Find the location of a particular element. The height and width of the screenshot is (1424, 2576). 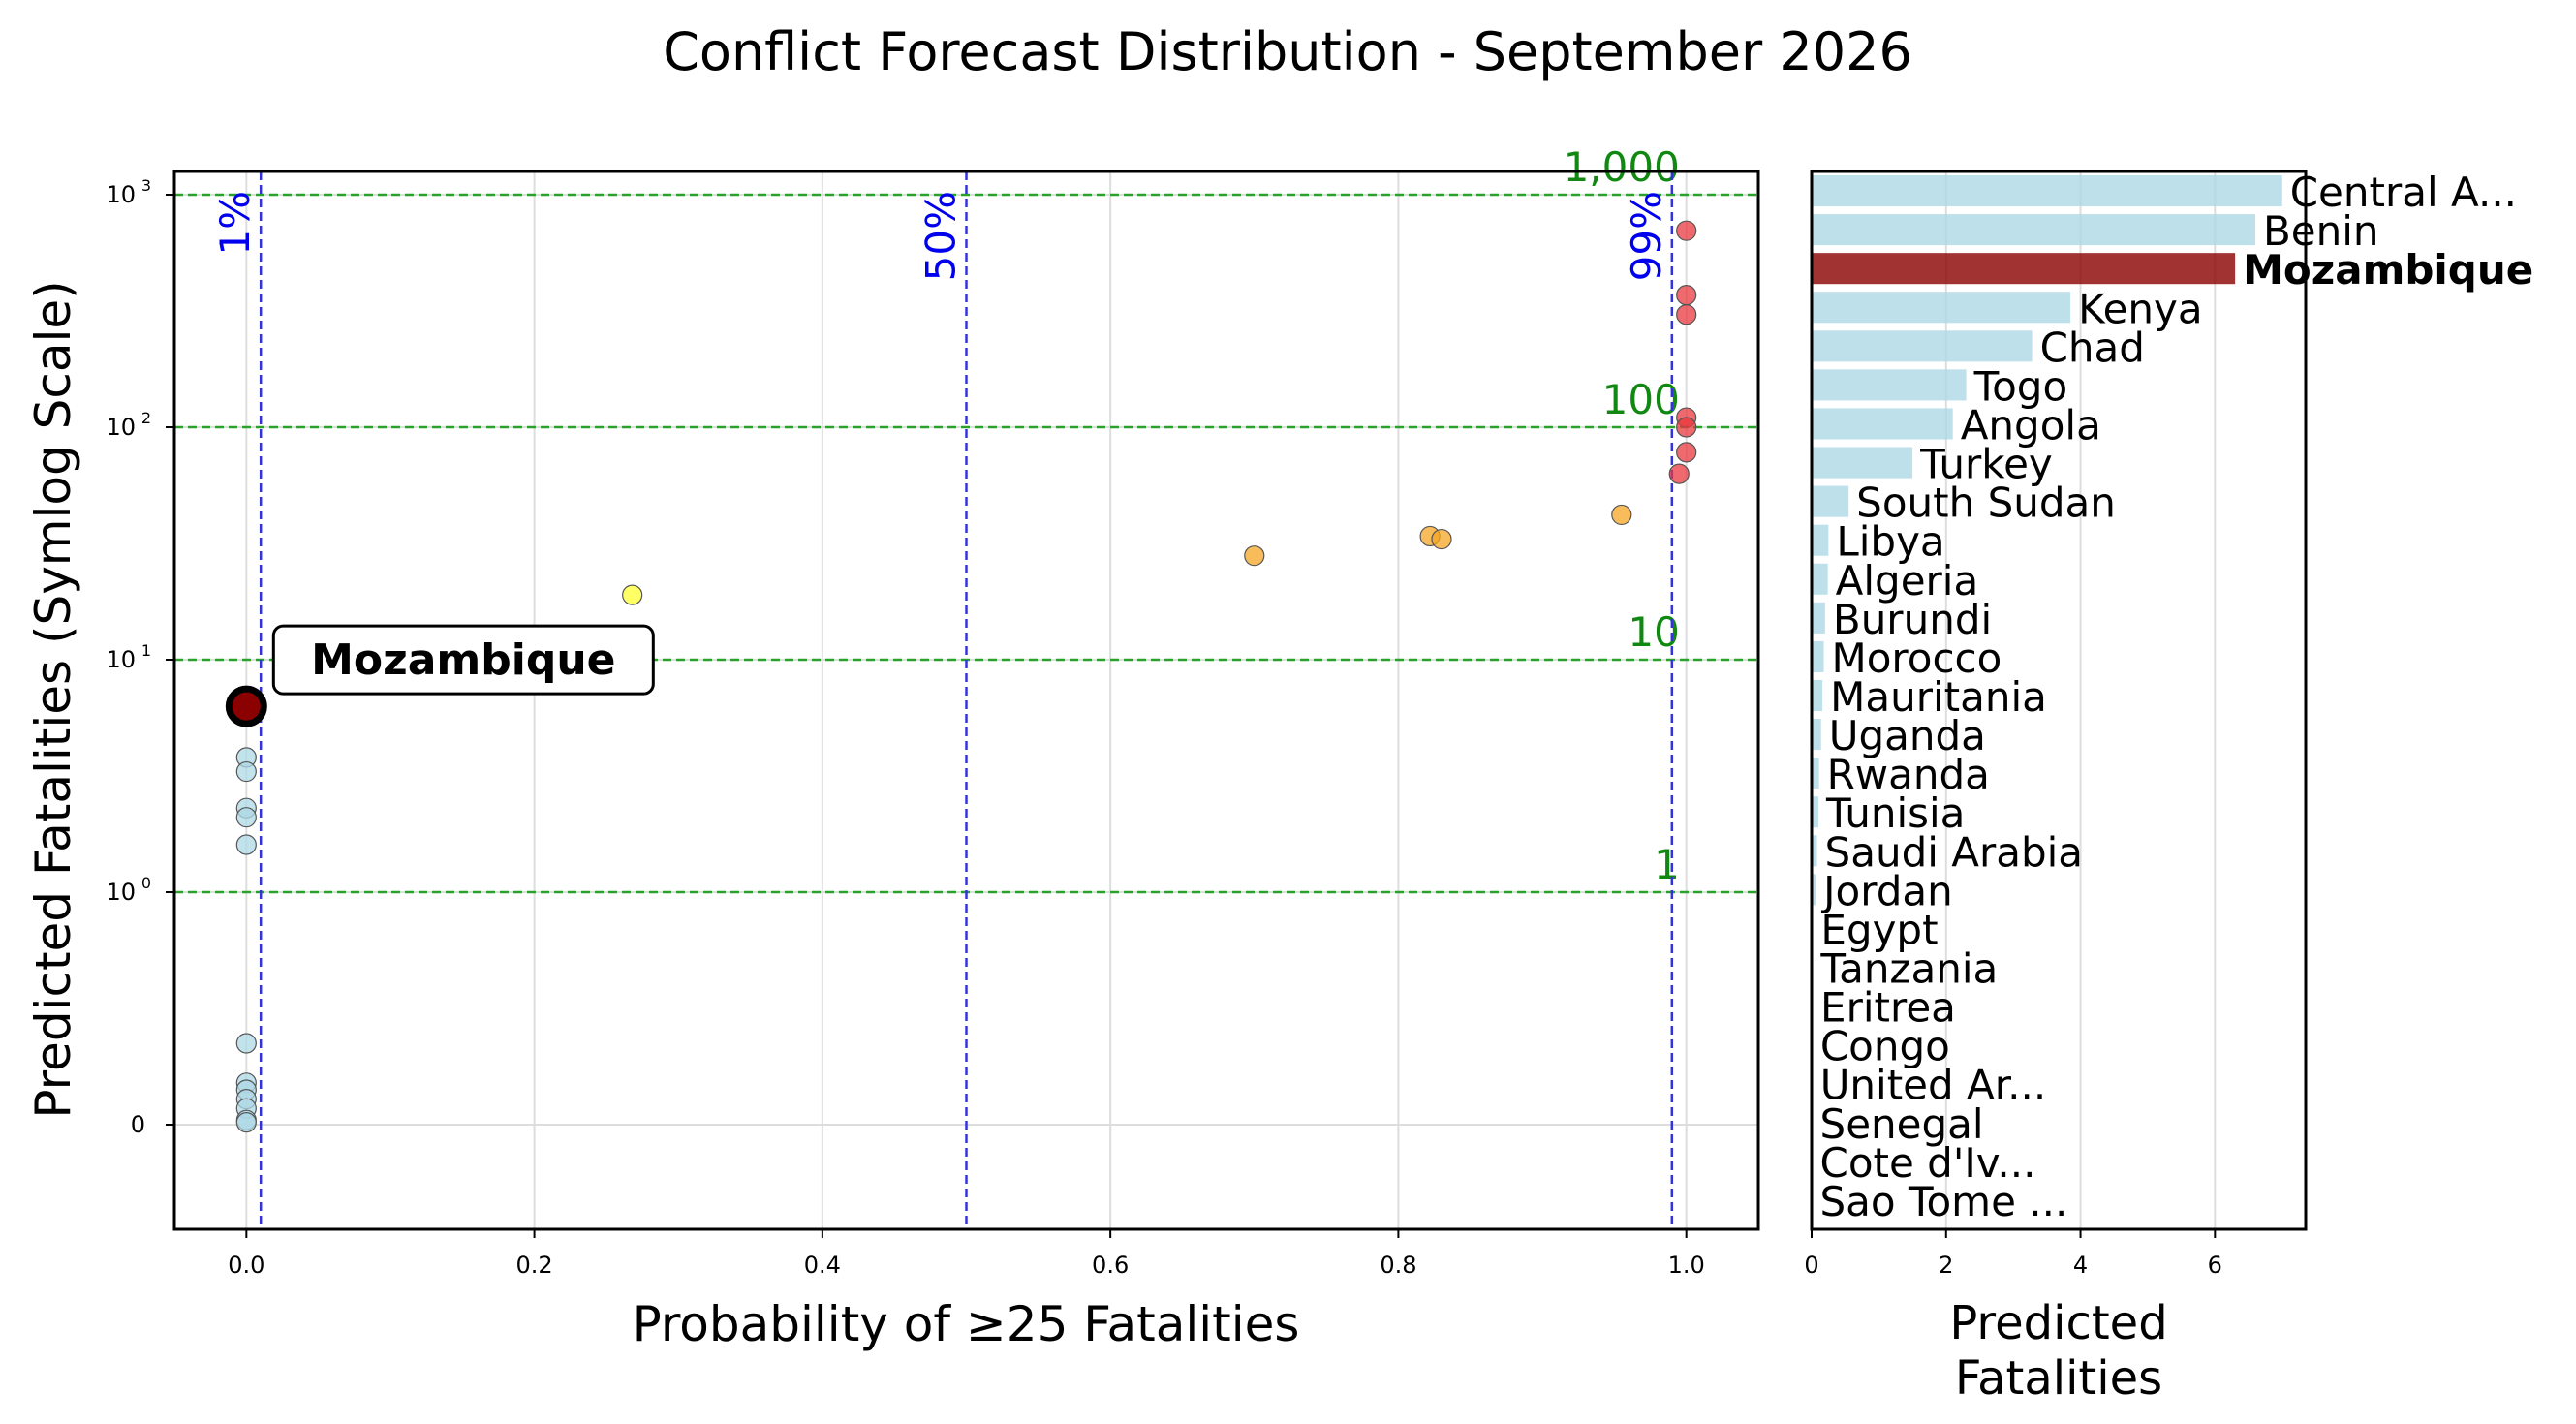

bar-label-7: Turkey is located at coordinates (1986, 464).